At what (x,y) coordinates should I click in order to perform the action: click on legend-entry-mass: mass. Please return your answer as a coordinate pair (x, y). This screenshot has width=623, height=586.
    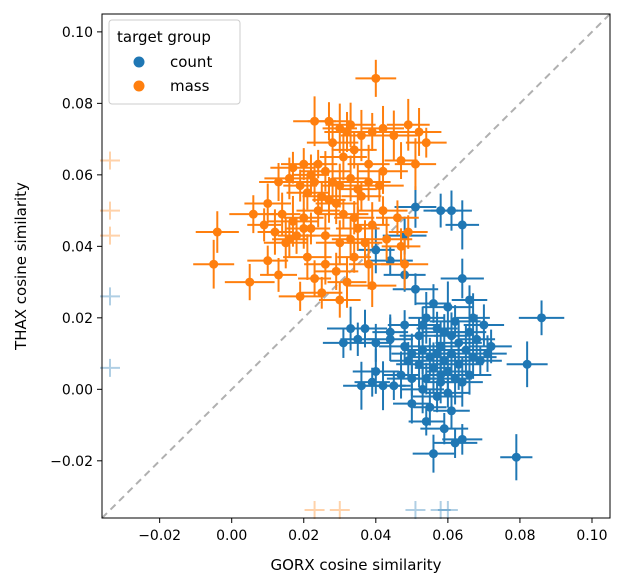
    Looking at the image, I should click on (171, 86).